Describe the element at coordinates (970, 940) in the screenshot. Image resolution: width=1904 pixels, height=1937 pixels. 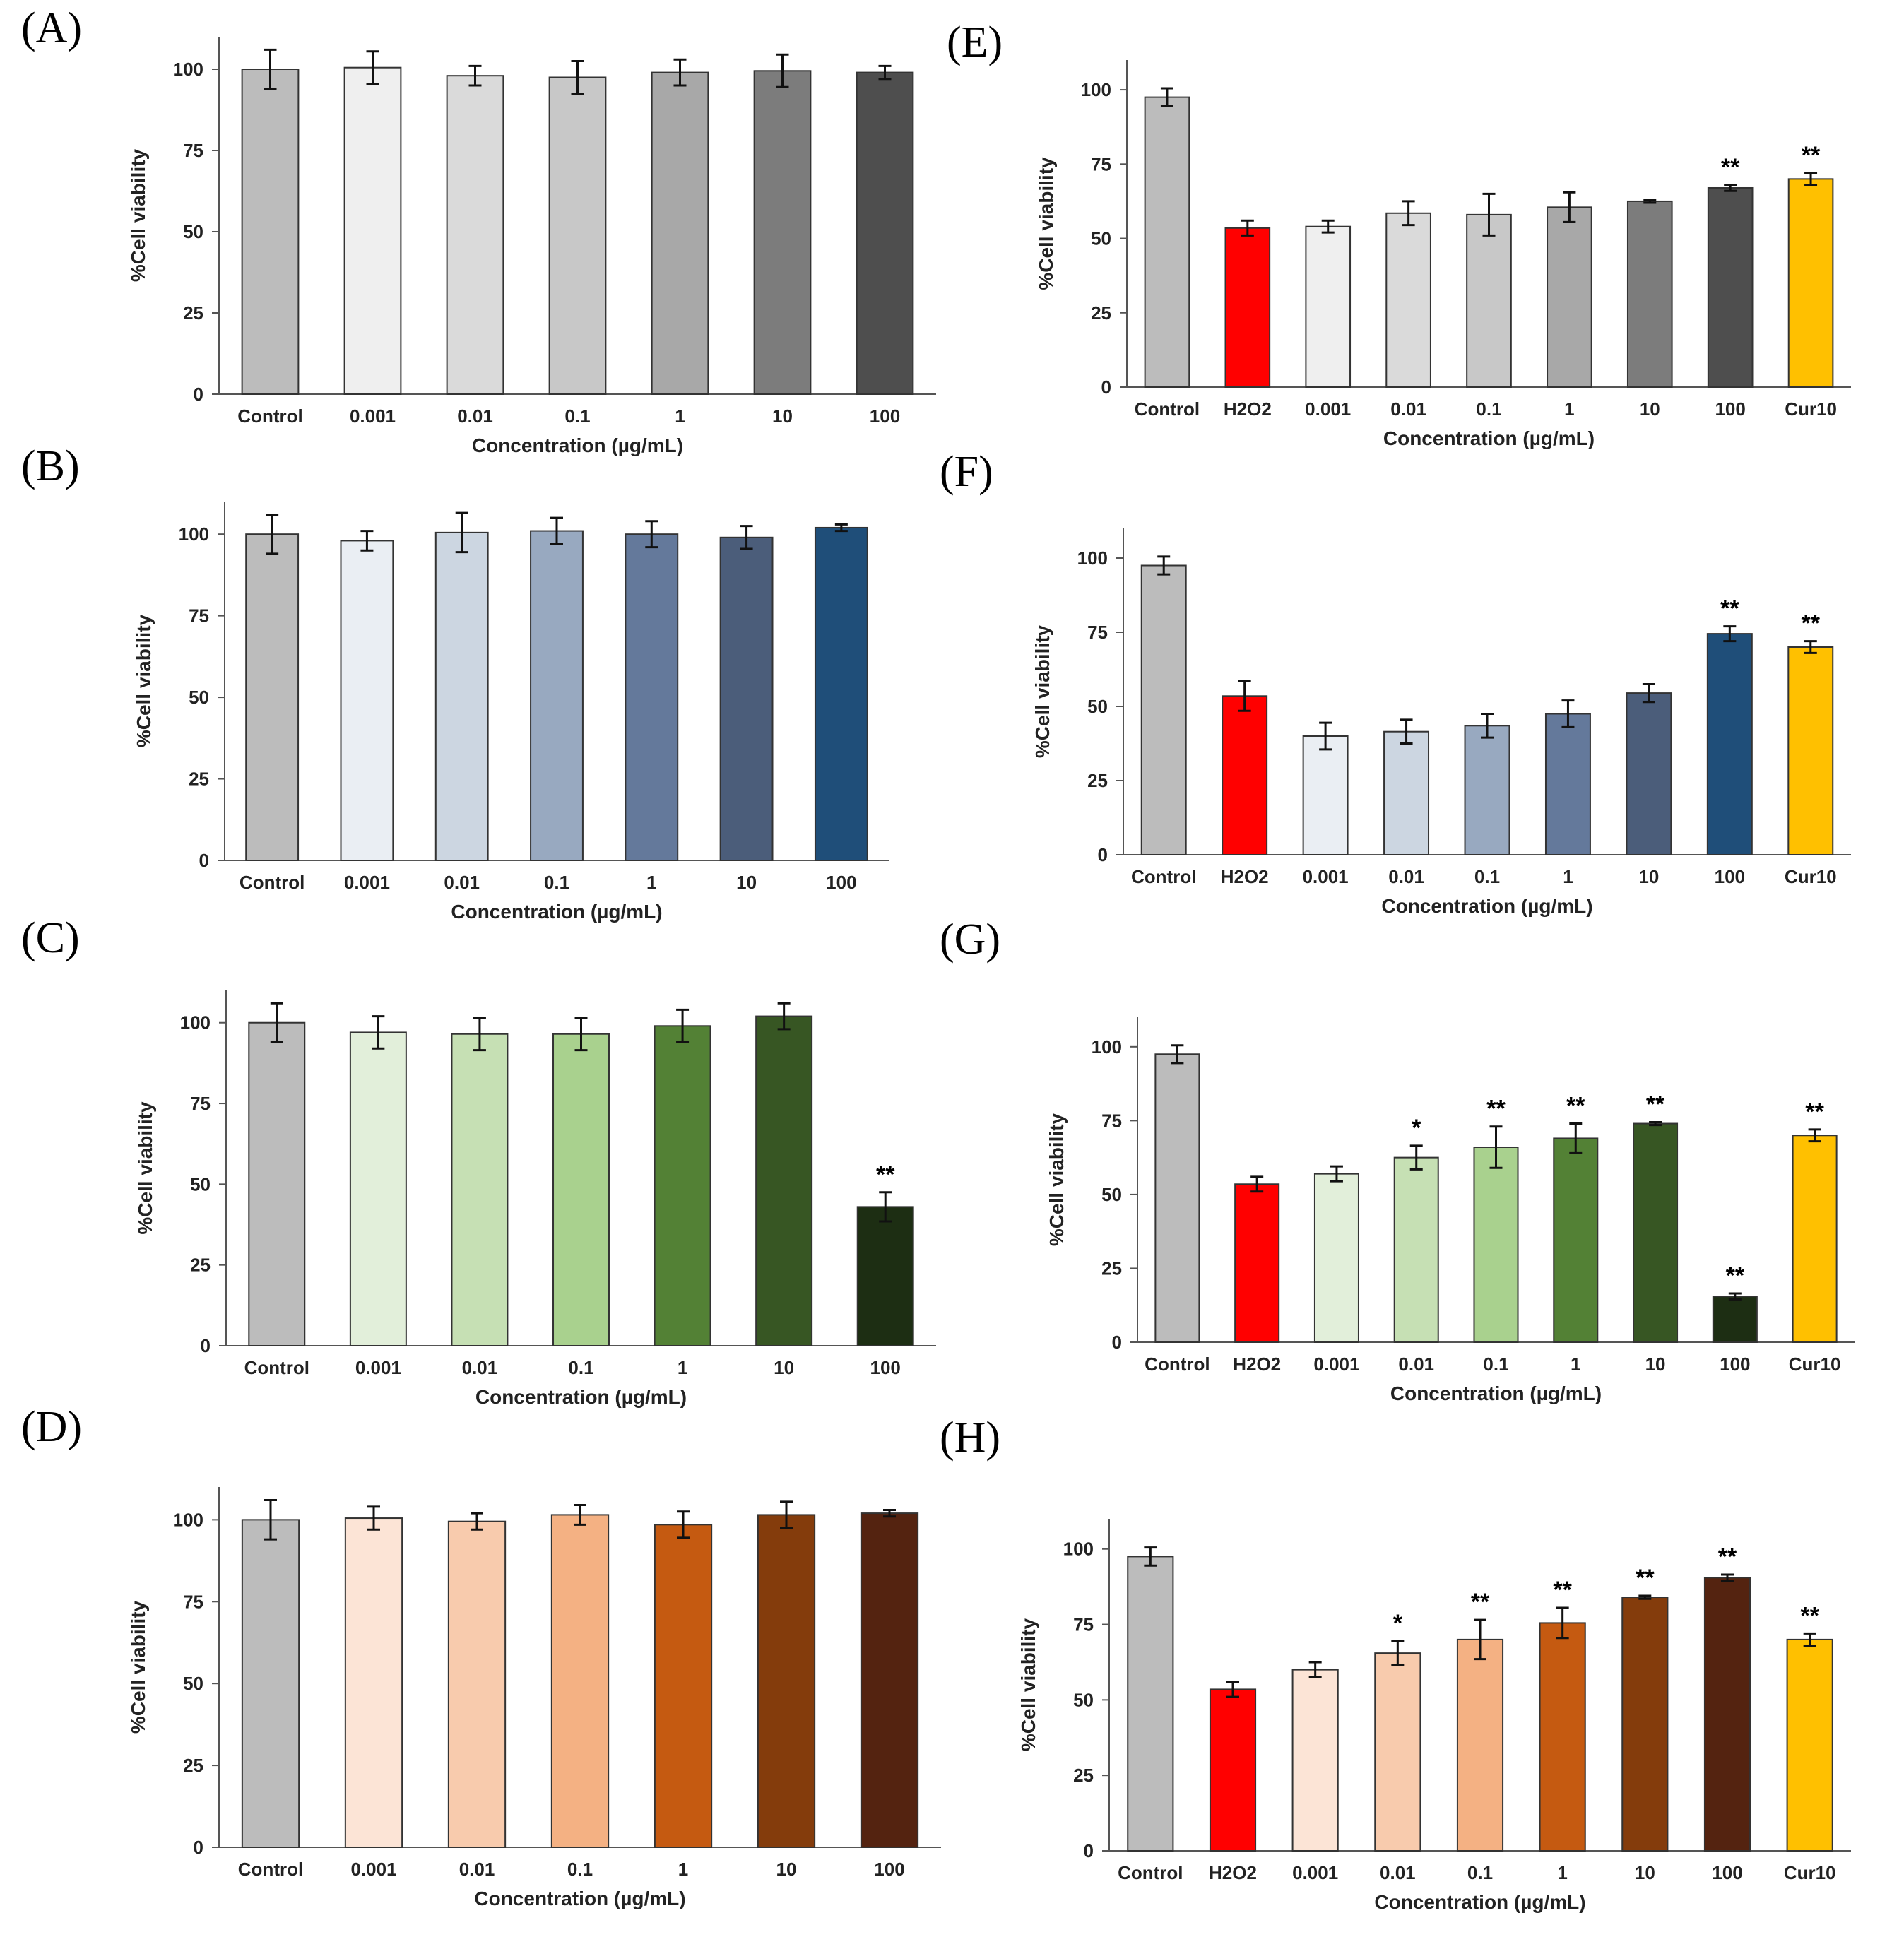
I see `panel-label: (G)` at that location.